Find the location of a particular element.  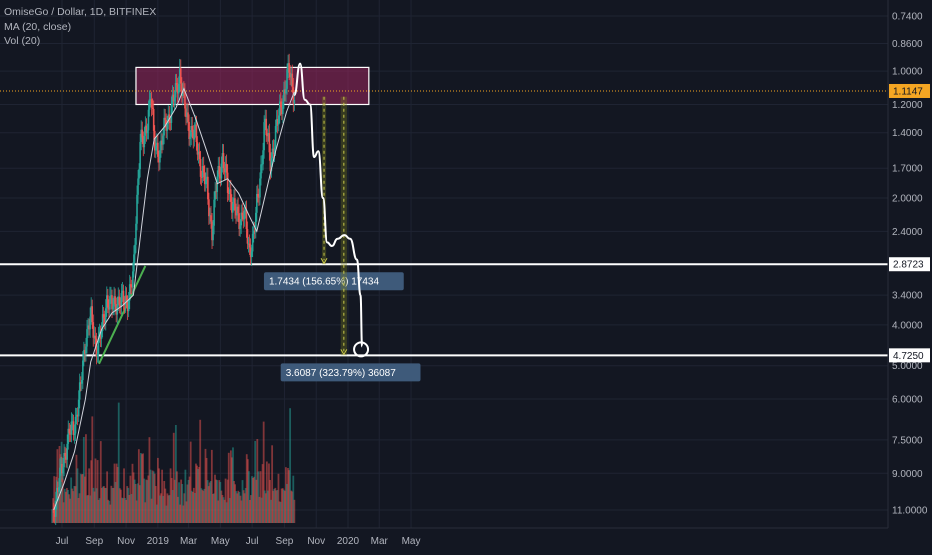

price-tick-label: 1.0000 is located at coordinates (907, 72).